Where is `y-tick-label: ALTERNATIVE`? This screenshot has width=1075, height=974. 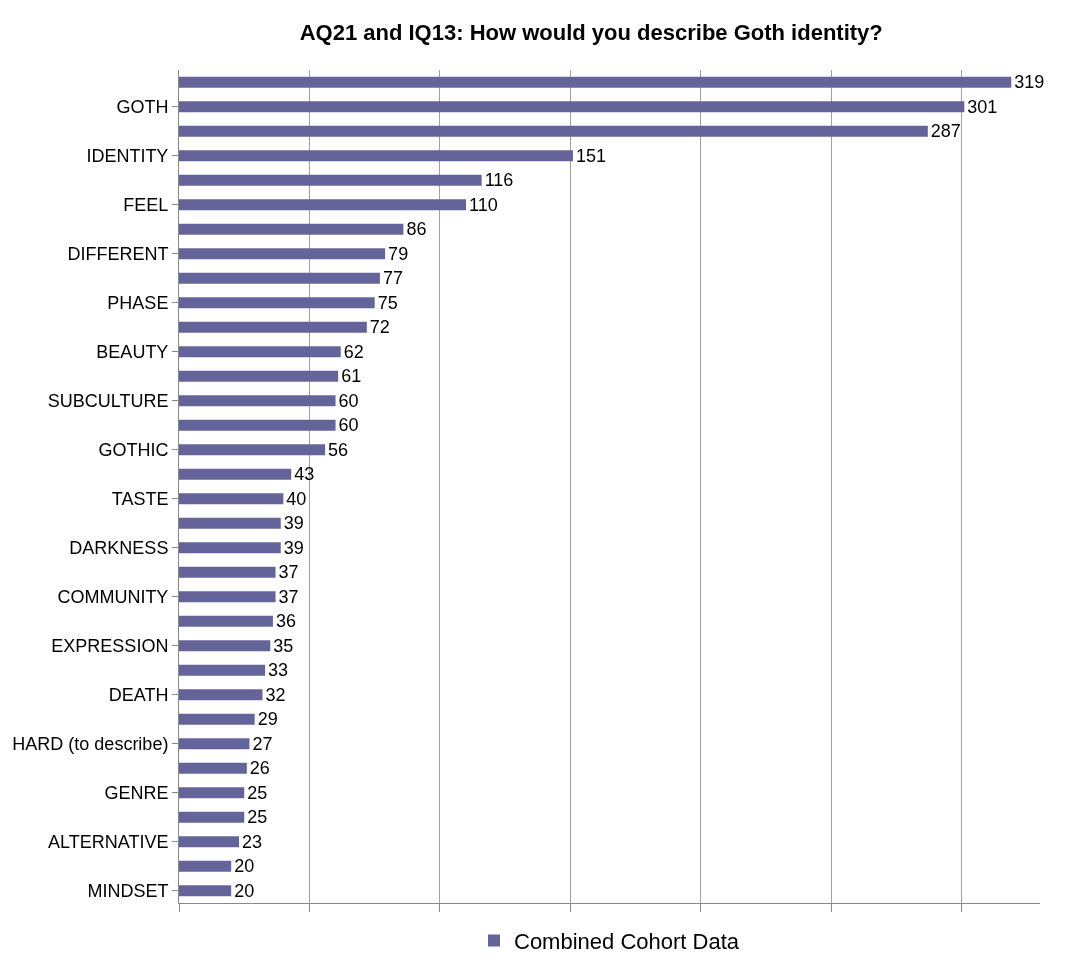 y-tick-label: ALTERNATIVE is located at coordinates (108, 842).